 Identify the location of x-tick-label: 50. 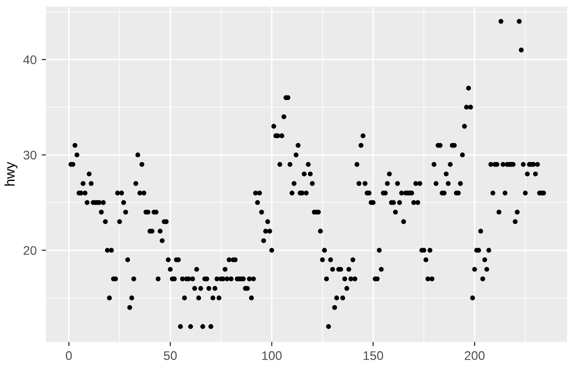
(170, 355).